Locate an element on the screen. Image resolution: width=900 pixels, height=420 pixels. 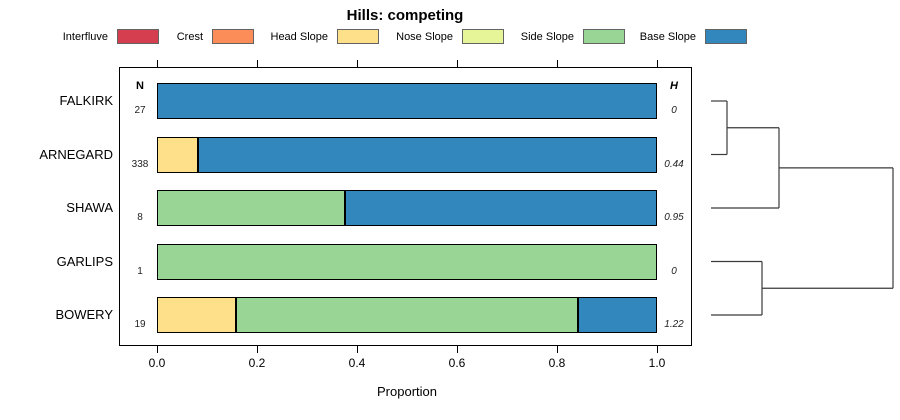
legend-label: Side Slope is located at coordinates (547, 36).